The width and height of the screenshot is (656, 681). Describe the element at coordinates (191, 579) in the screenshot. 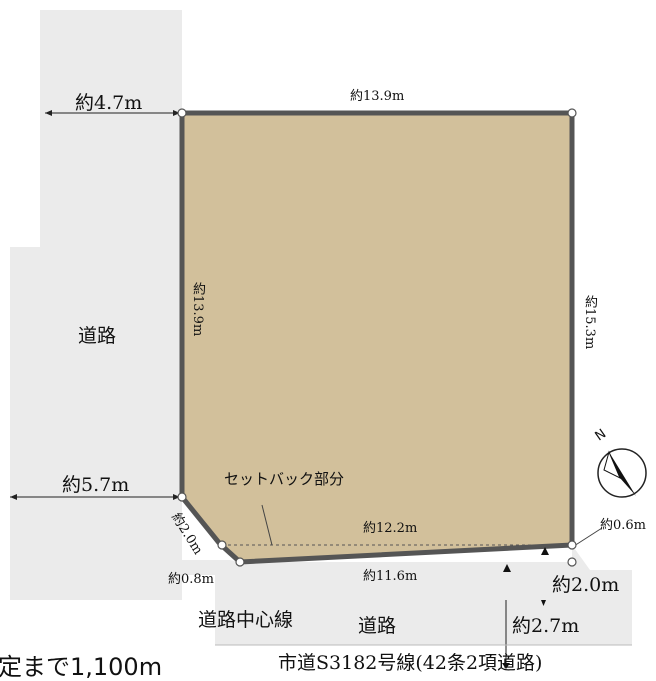

I see `dim-corner-offset: 約0.8m` at that location.